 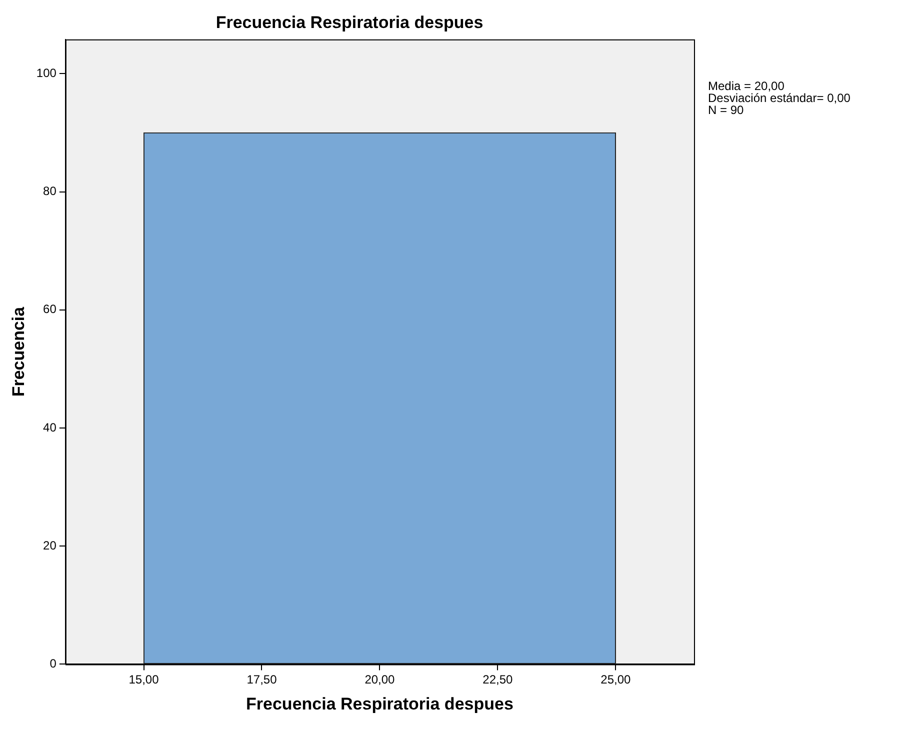 What do you see at coordinates (144, 679) in the screenshot?
I see `x-tick-label: 15,00` at bounding box center [144, 679].